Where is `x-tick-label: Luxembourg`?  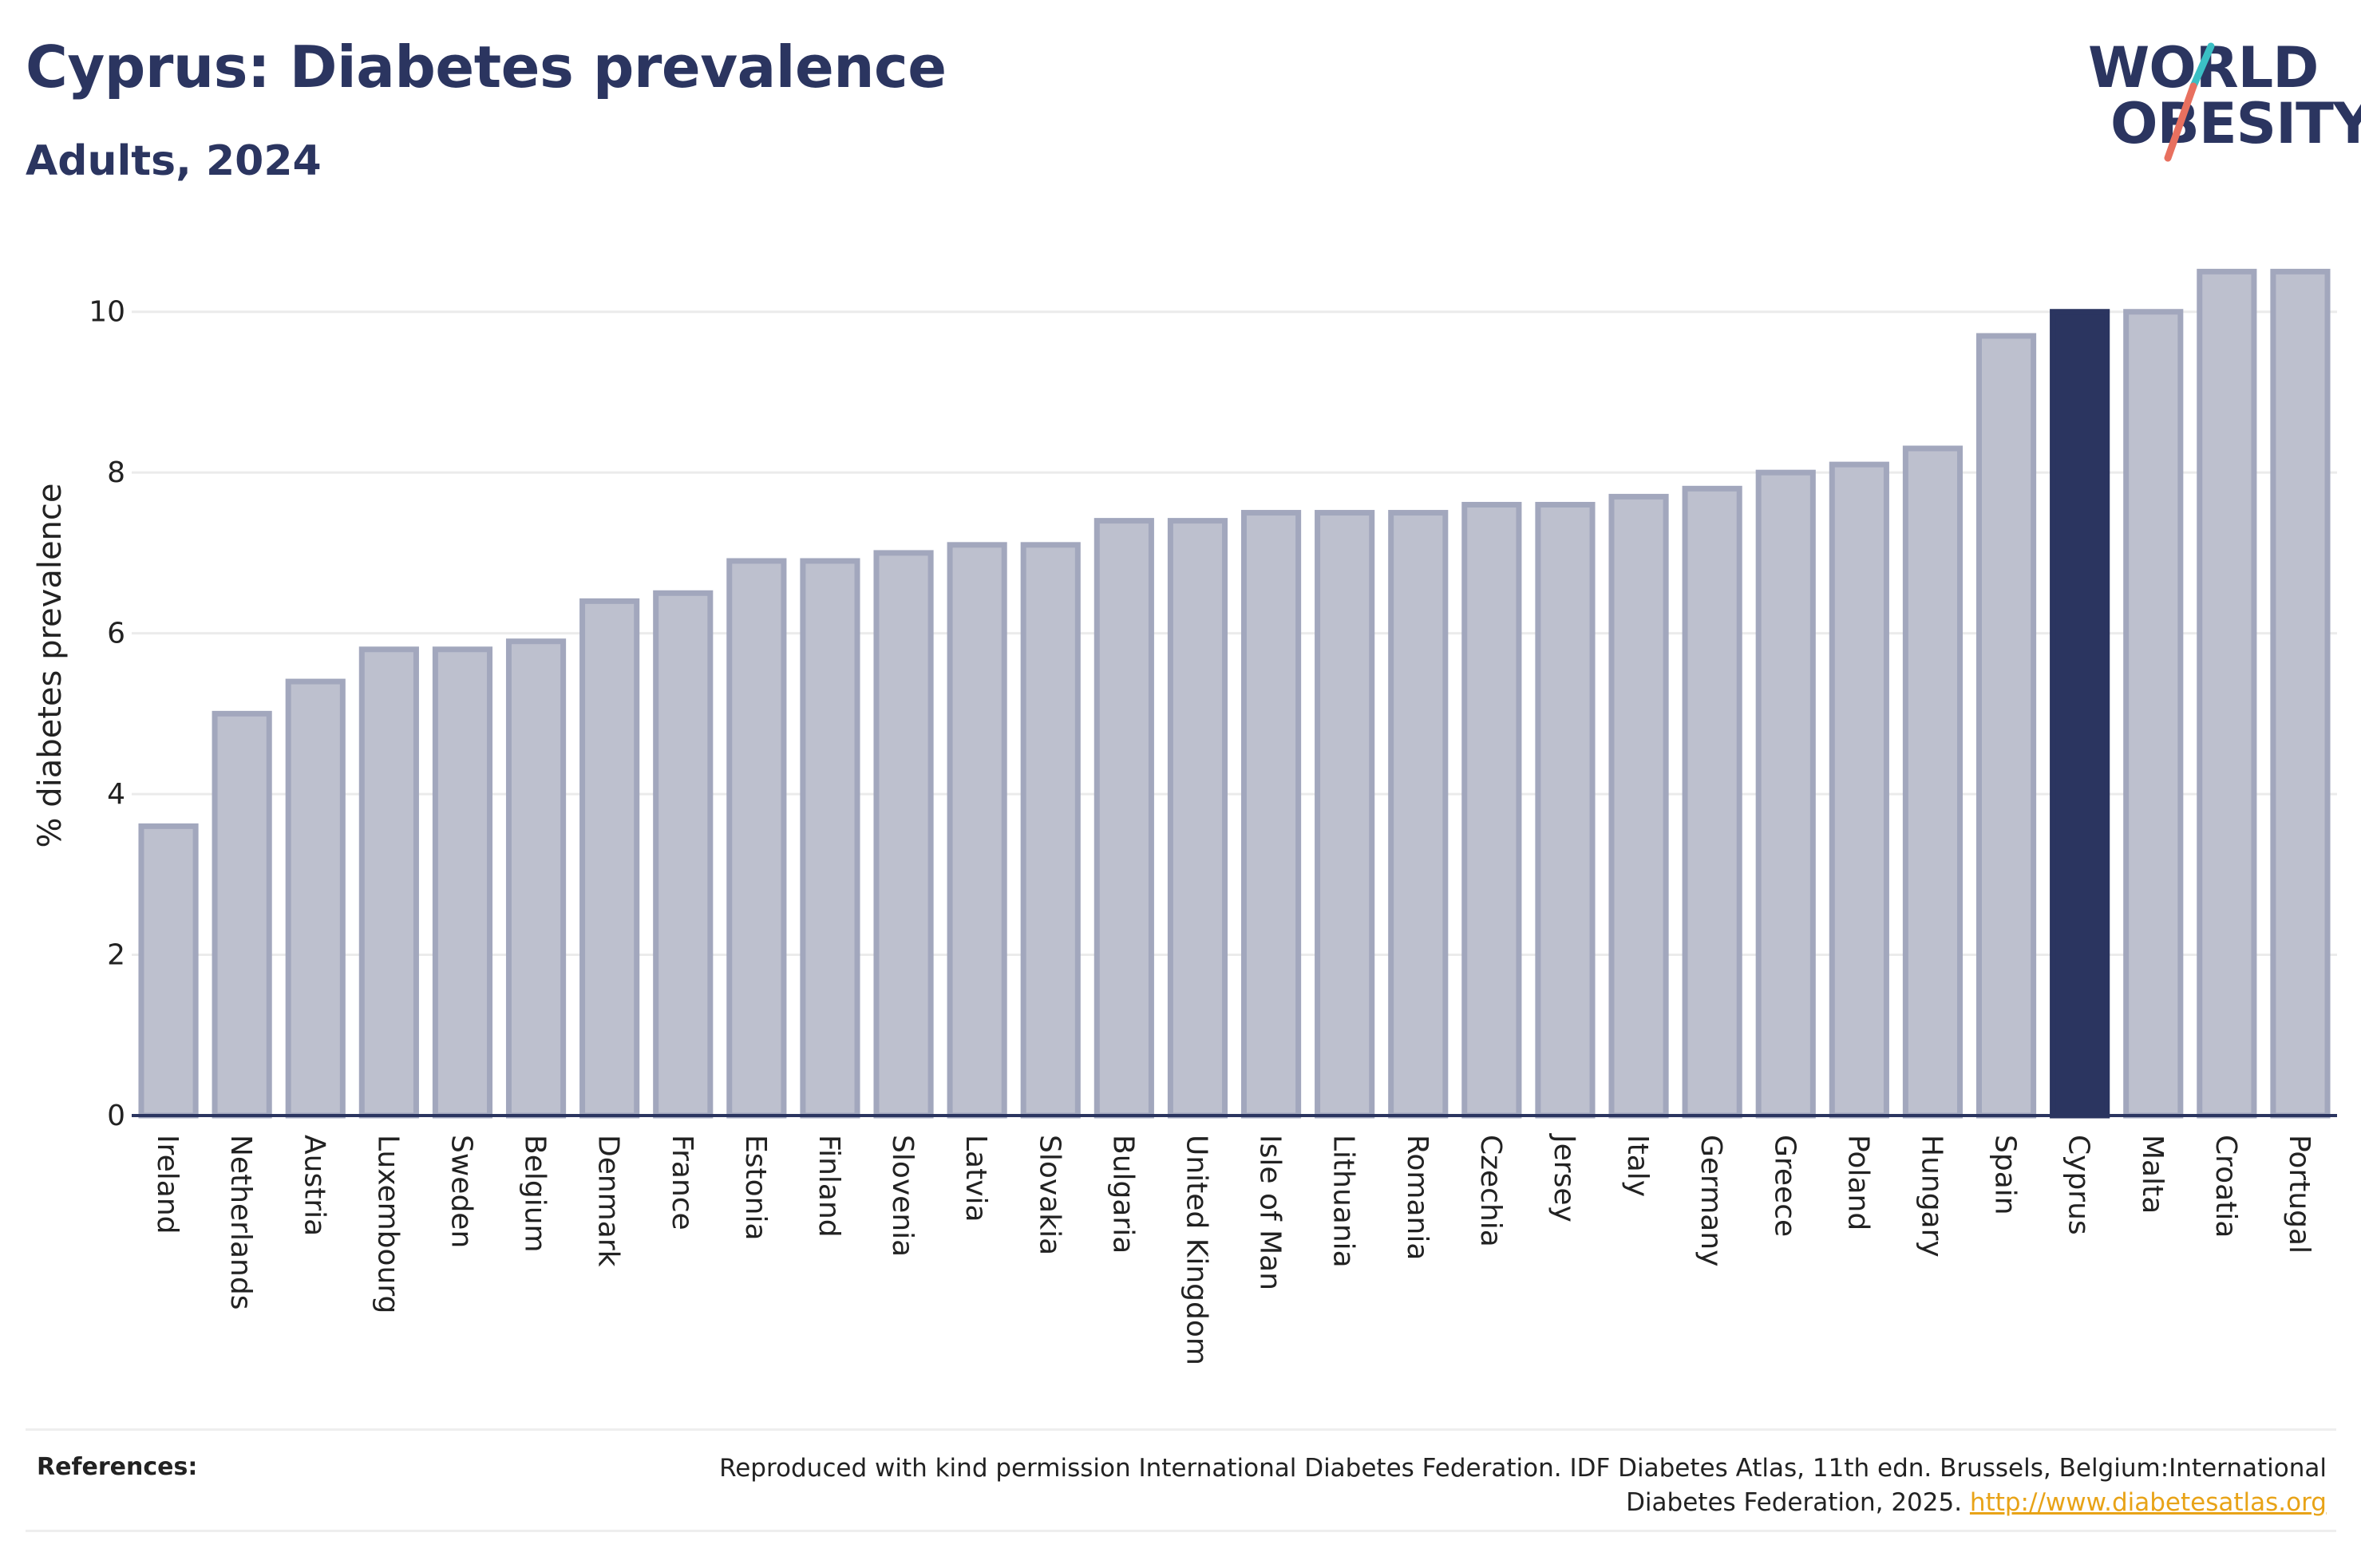
x-tick-label: Luxembourg is located at coordinates (387, 1224).